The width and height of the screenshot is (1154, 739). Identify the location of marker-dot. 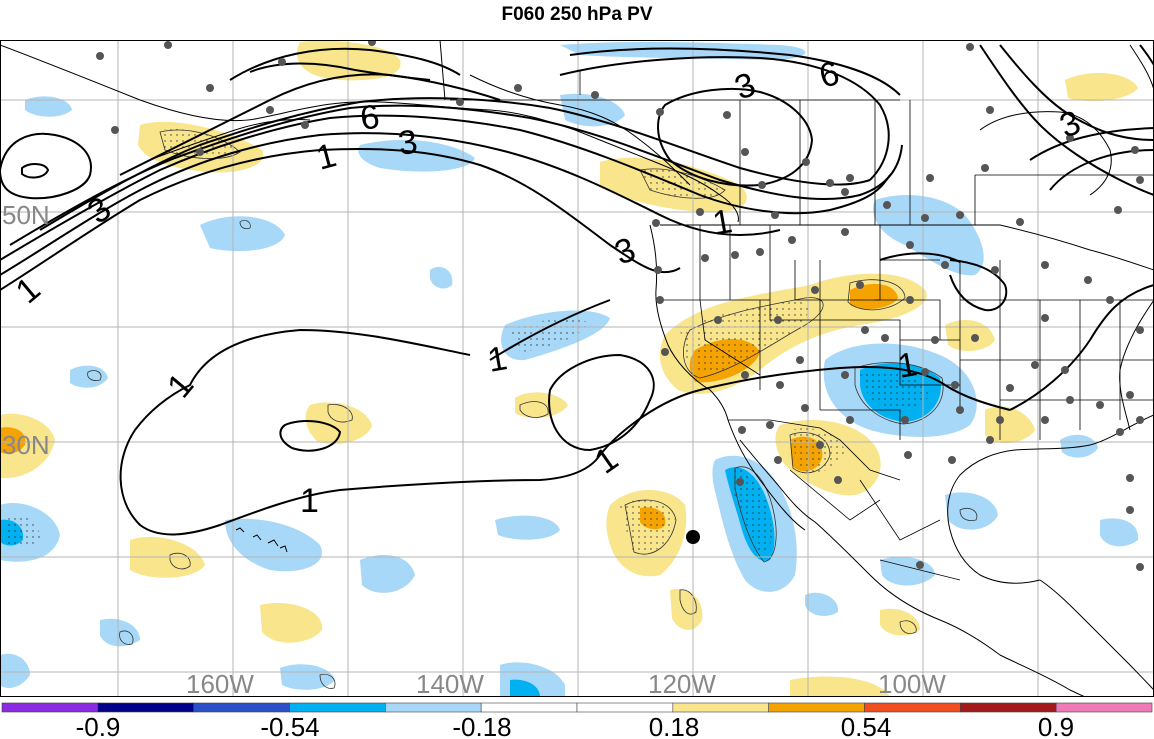
(693, 537).